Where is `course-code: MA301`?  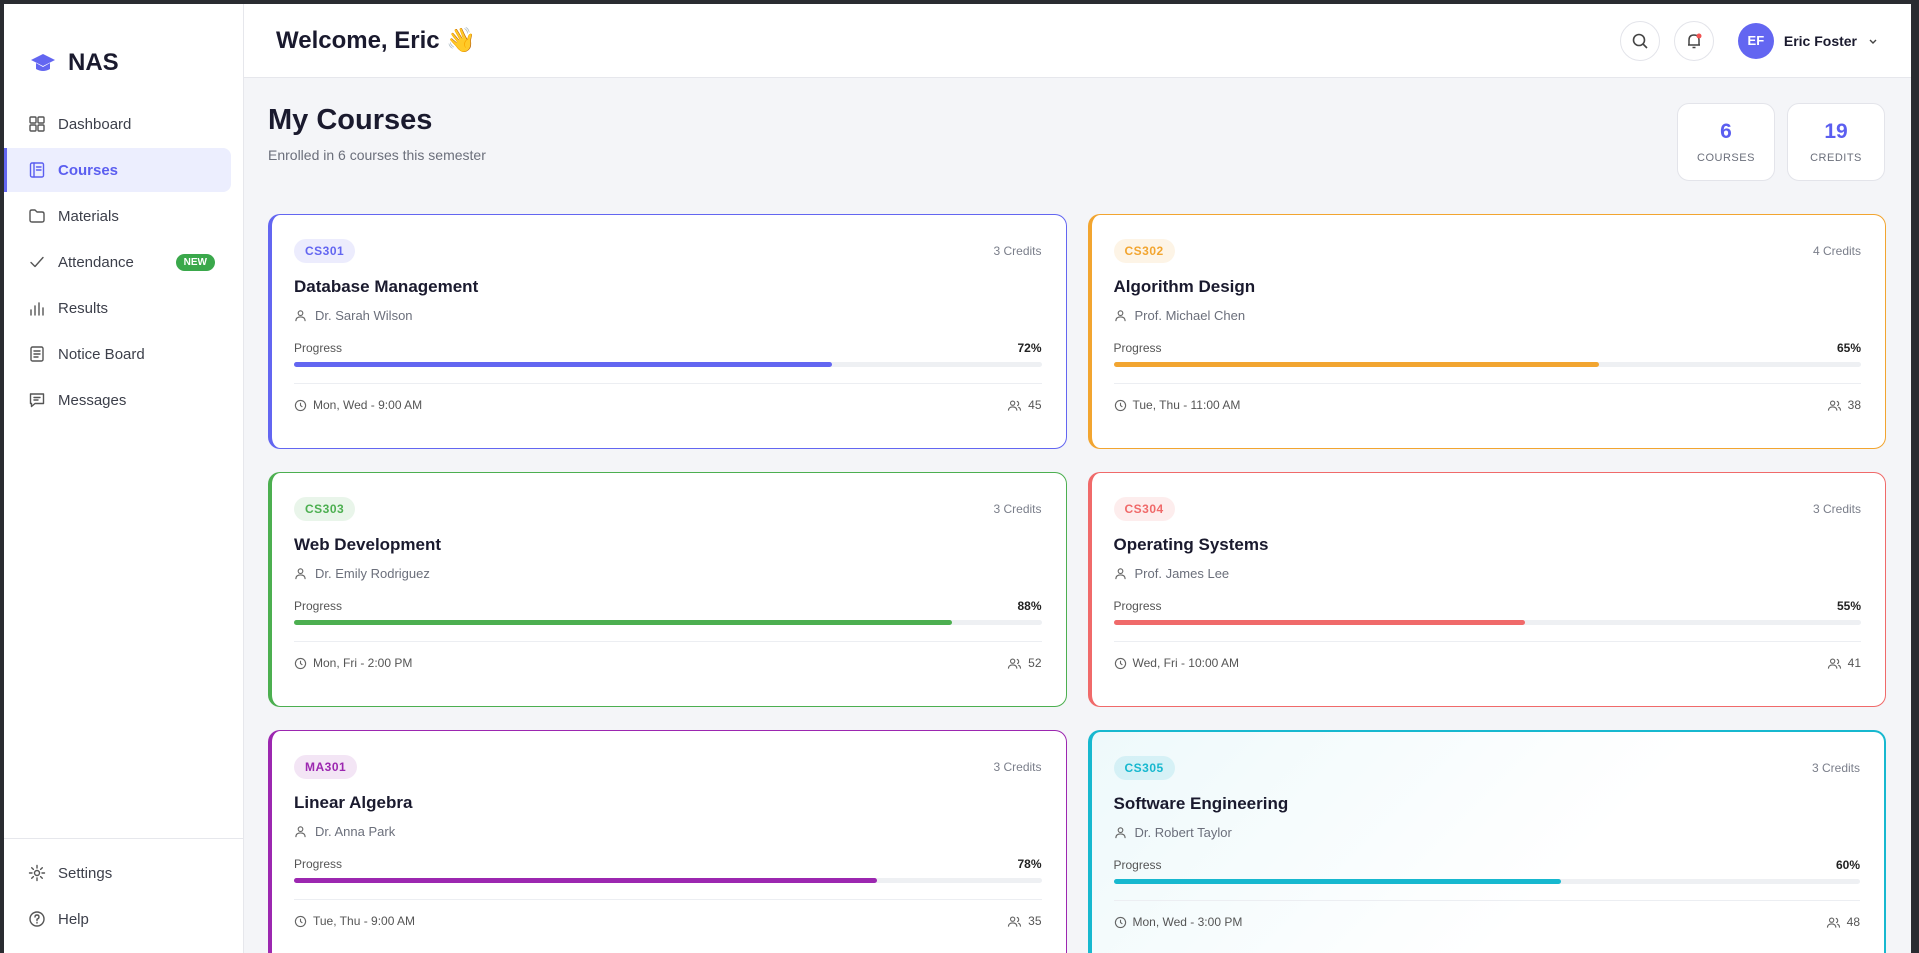
course-code: MA301 is located at coordinates (326, 767).